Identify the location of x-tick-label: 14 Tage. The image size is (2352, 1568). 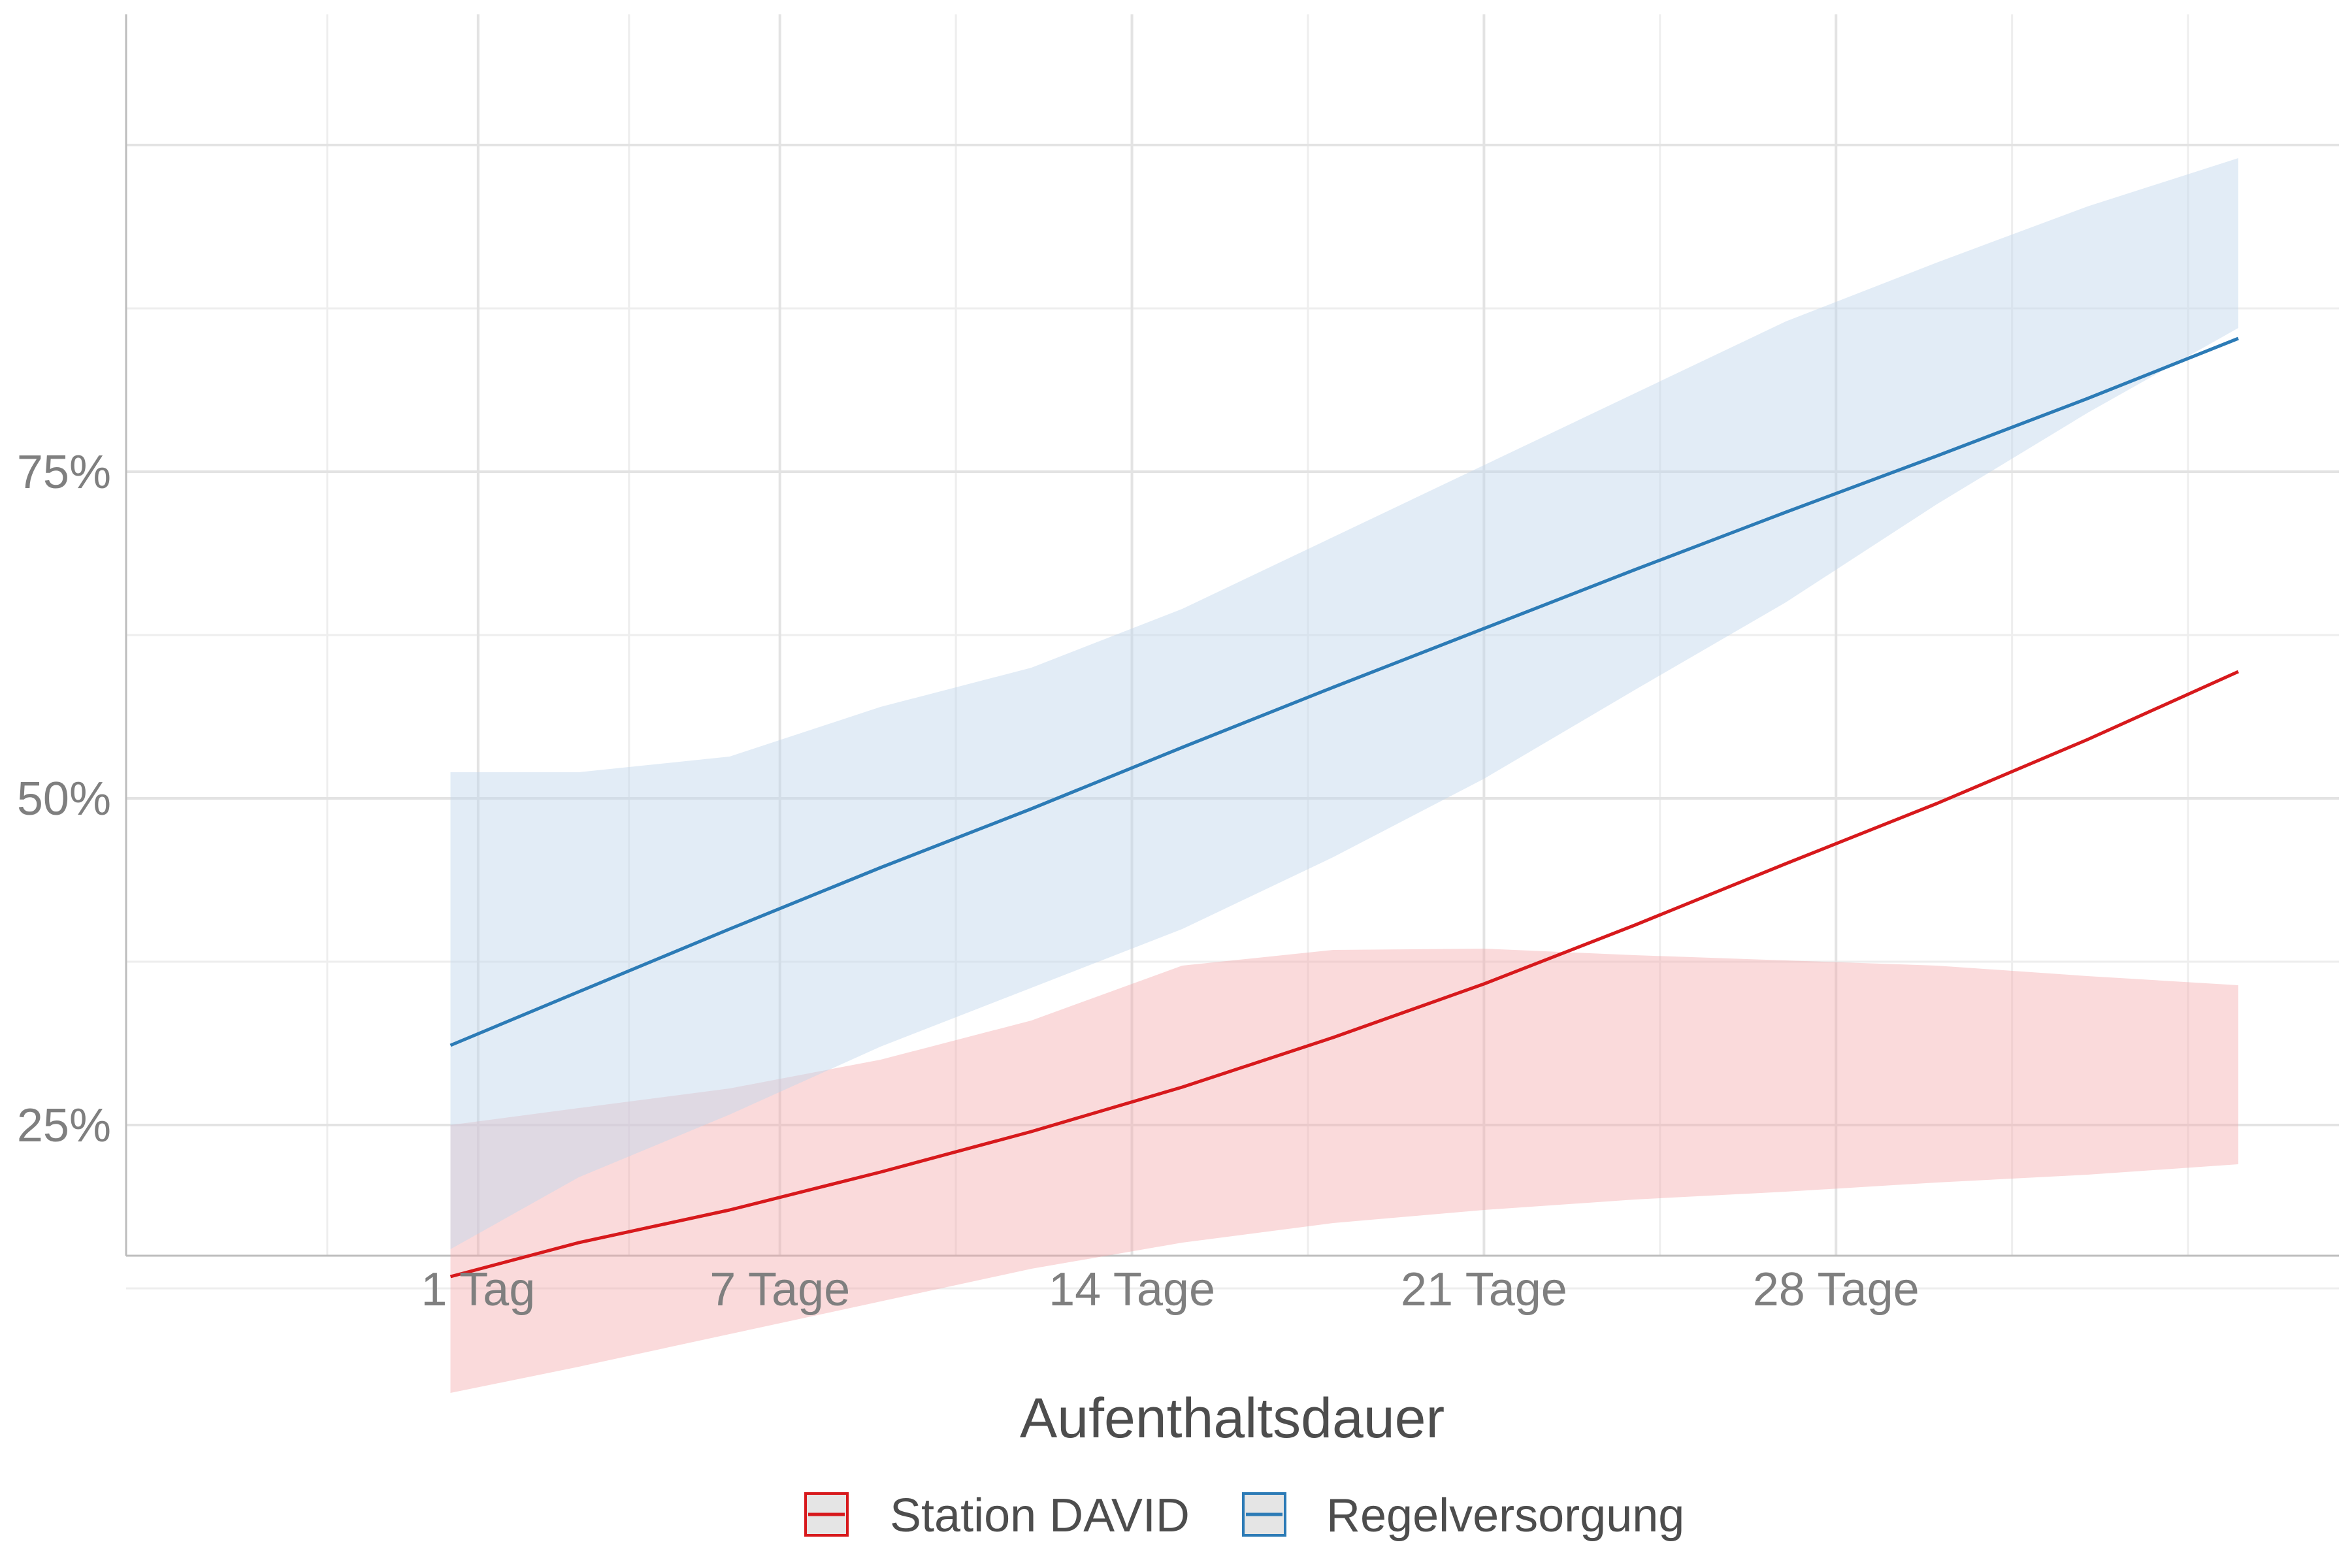
(1132, 1290).